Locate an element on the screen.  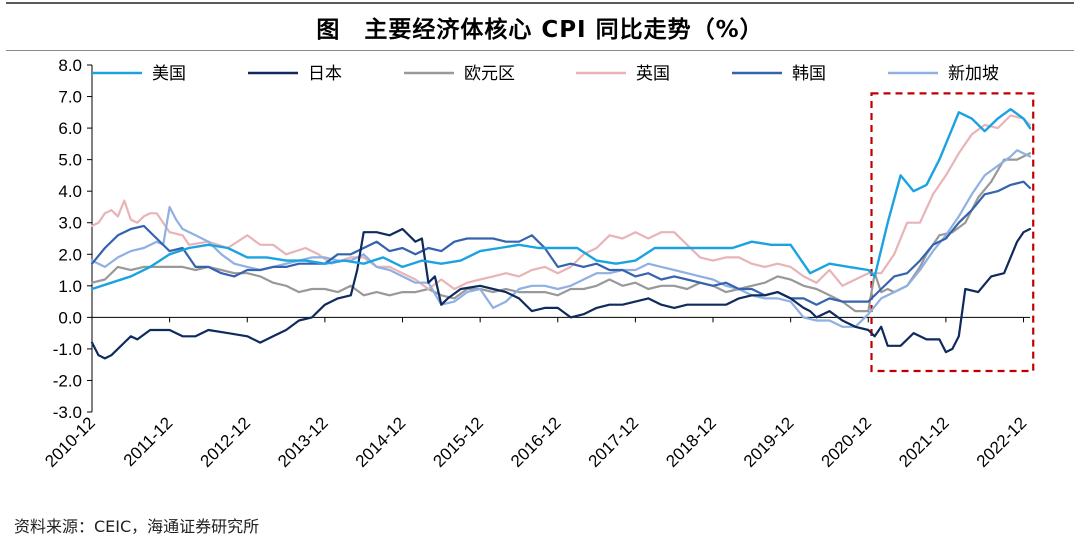
y-tick-label: 0.0 is located at coordinates (70, 317).